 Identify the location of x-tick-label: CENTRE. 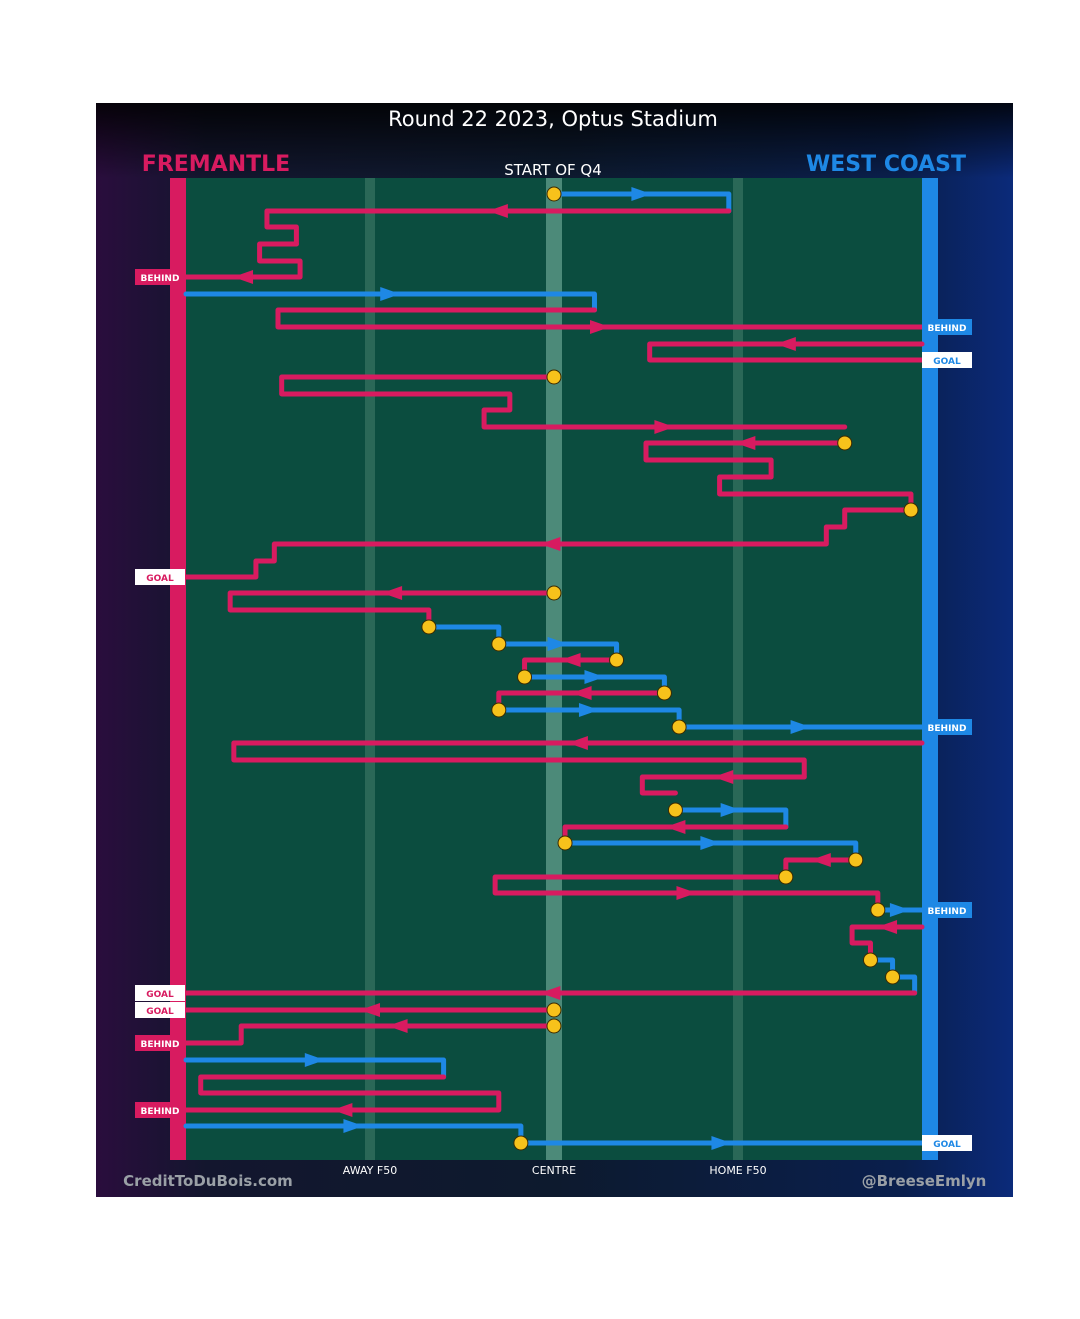
(554, 1170).